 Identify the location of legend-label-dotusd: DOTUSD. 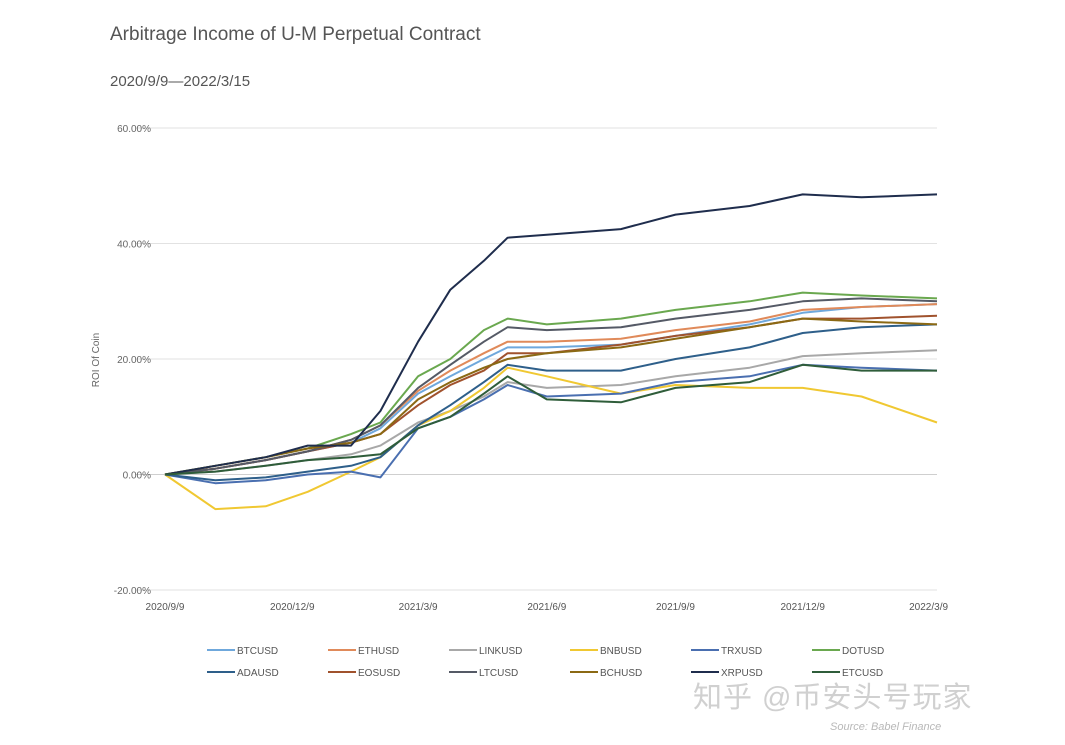
(863, 651).